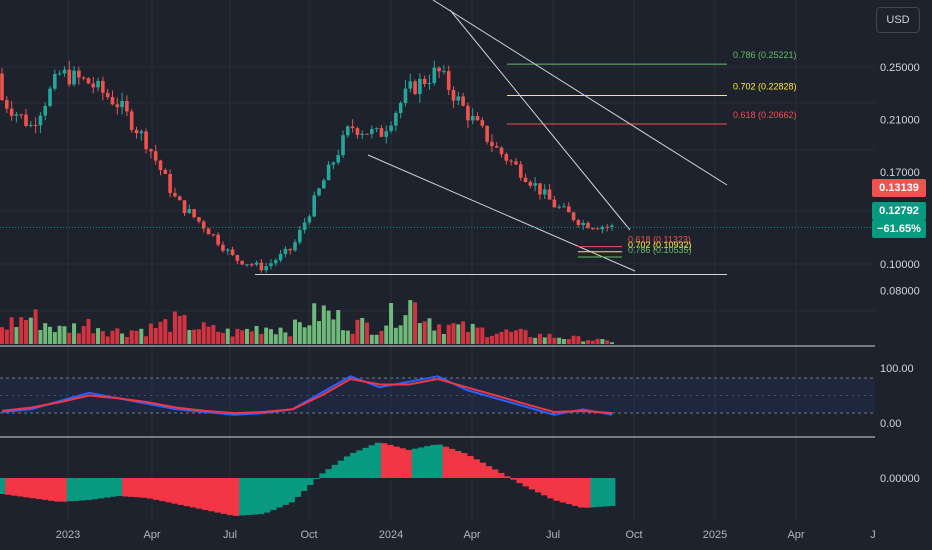  Describe the element at coordinates (898, 20) in the screenshot. I see `currency-button: USD` at that location.